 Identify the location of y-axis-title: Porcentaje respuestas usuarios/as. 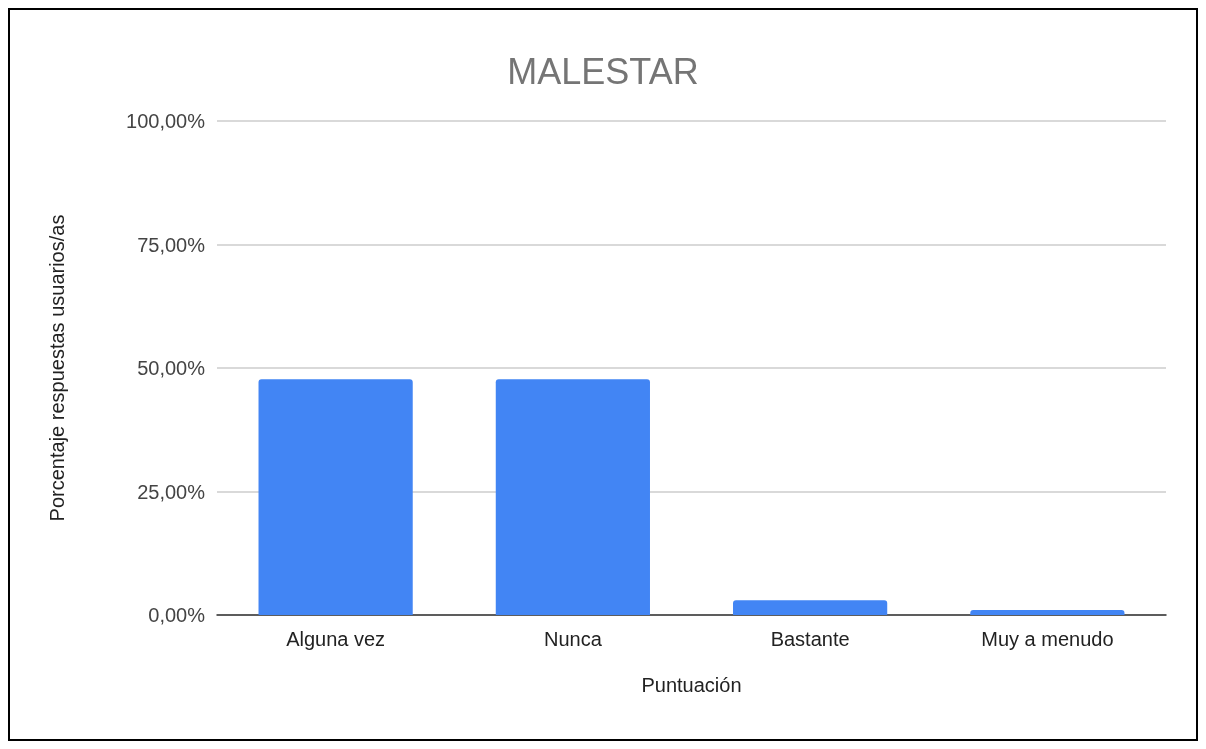
(57, 368).